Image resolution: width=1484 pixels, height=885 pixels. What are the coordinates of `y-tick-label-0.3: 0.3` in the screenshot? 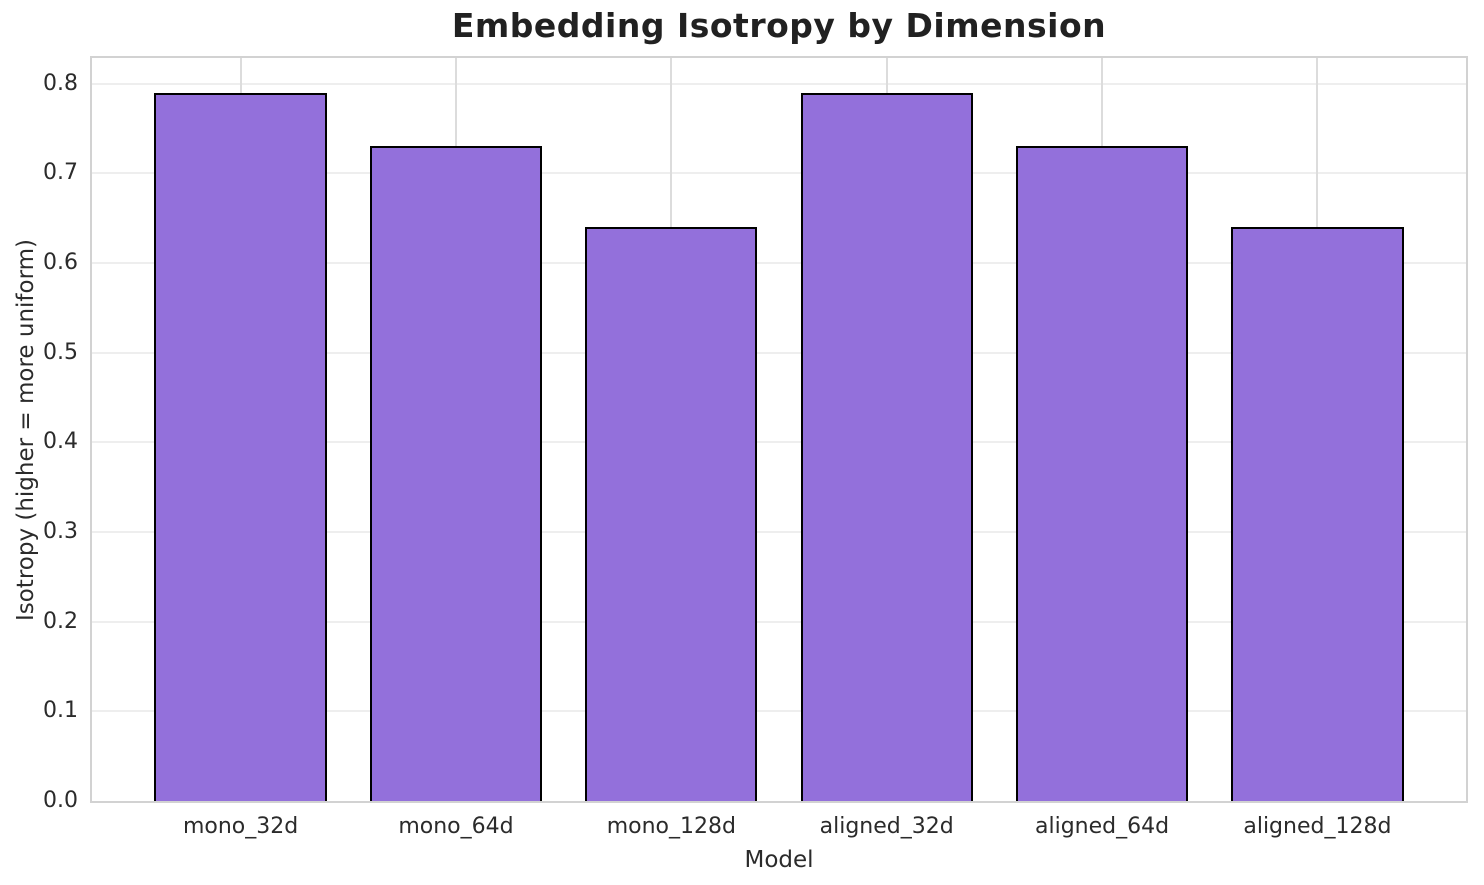 It's located at (60, 531).